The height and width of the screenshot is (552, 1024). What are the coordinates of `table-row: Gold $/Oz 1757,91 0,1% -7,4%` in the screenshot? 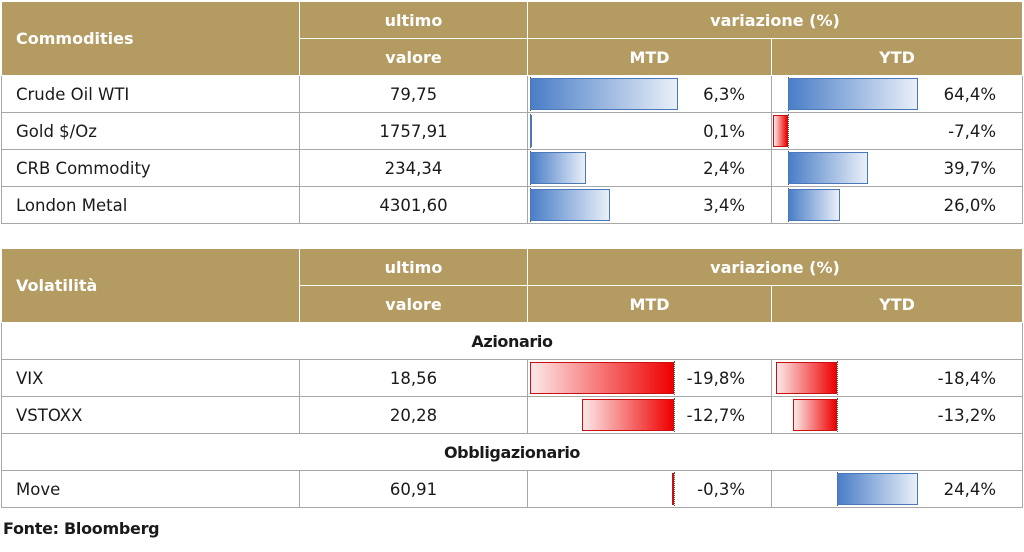 It's located at (512, 131).